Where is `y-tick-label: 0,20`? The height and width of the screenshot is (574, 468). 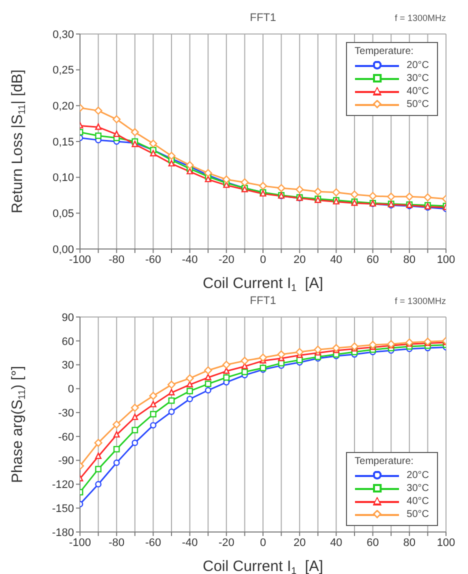
y-tick-label: 0,20 is located at coordinates (63, 106).